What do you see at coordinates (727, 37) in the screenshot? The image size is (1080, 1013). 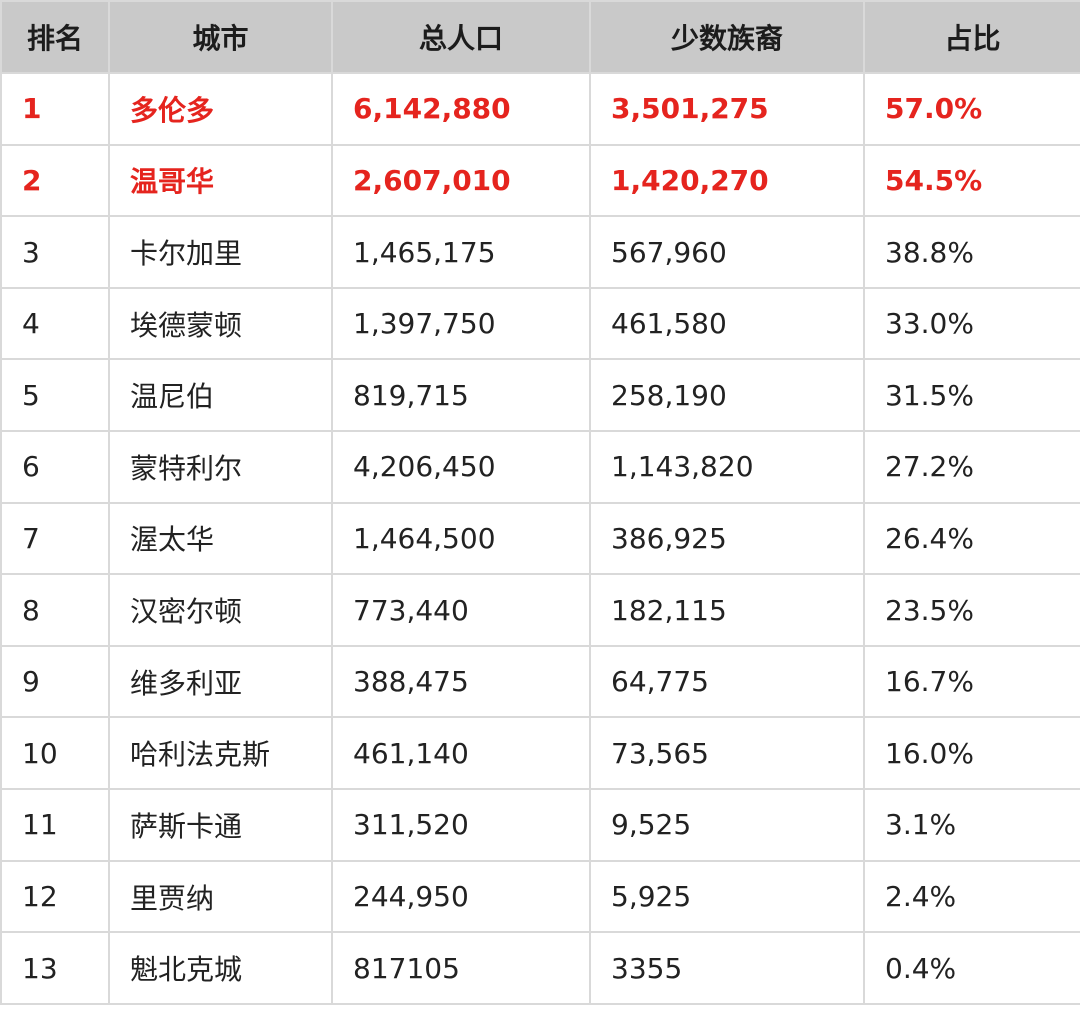 I see `header-minority: 少数族裔` at bounding box center [727, 37].